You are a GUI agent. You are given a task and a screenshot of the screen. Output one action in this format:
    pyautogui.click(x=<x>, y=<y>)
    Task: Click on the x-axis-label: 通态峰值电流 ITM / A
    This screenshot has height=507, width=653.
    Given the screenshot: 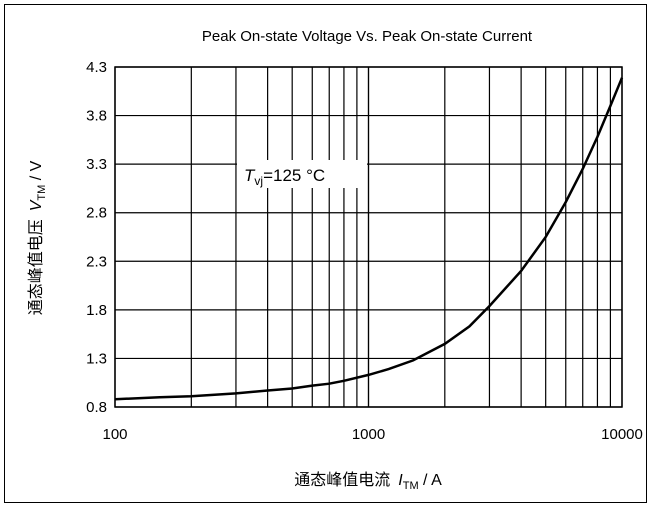 What is the action you would take?
    pyautogui.click(x=368, y=481)
    